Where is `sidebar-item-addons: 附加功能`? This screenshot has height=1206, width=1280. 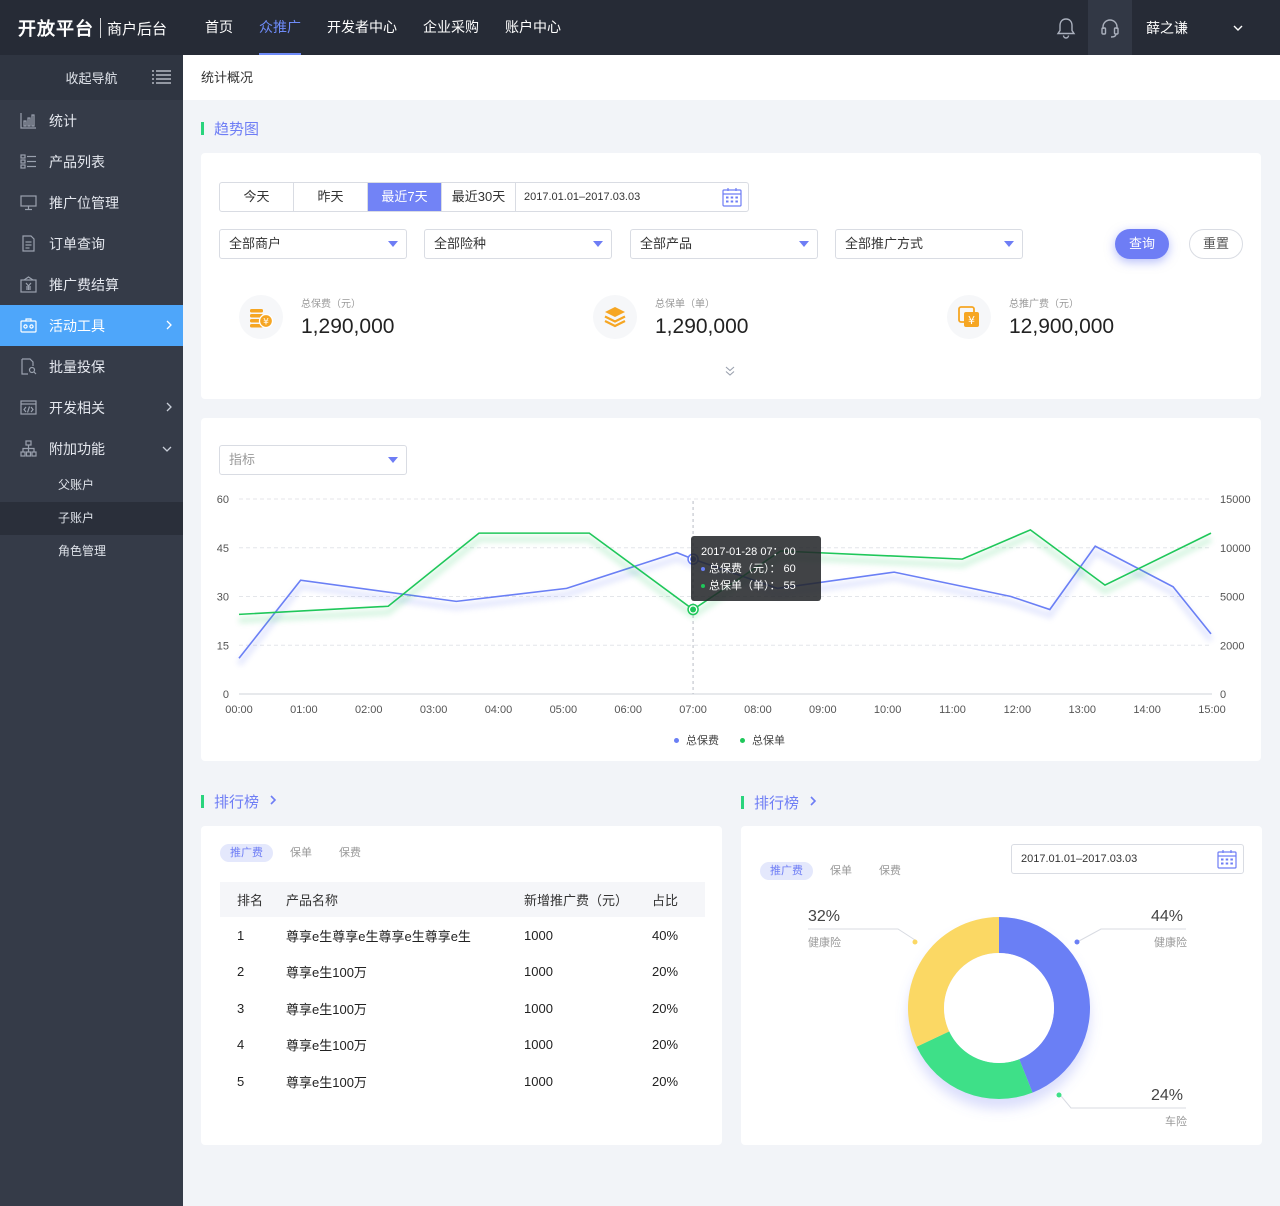
sidebar-item-addons: 附加功能 is located at coordinates (91, 448).